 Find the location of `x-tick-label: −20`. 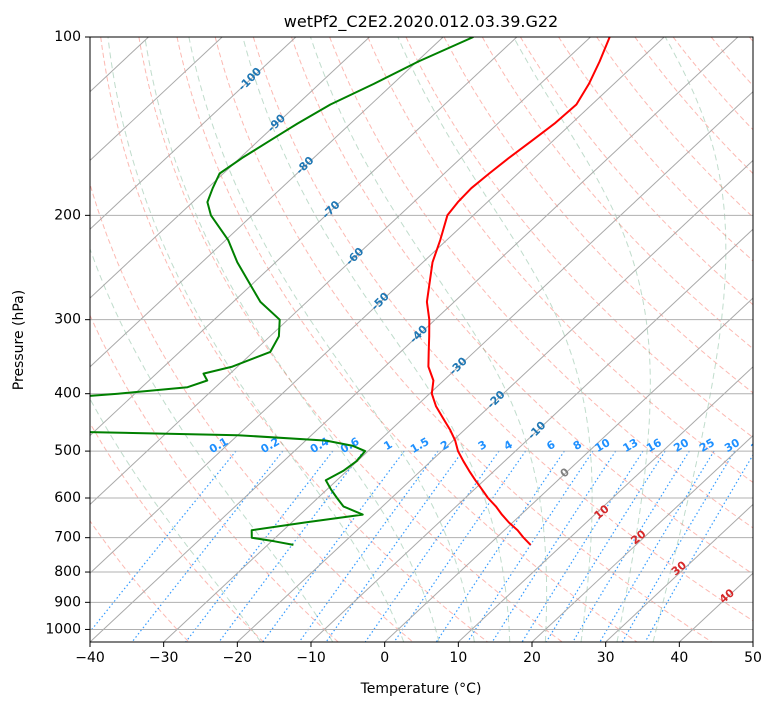

x-tick-label: −20 is located at coordinates (238, 658).